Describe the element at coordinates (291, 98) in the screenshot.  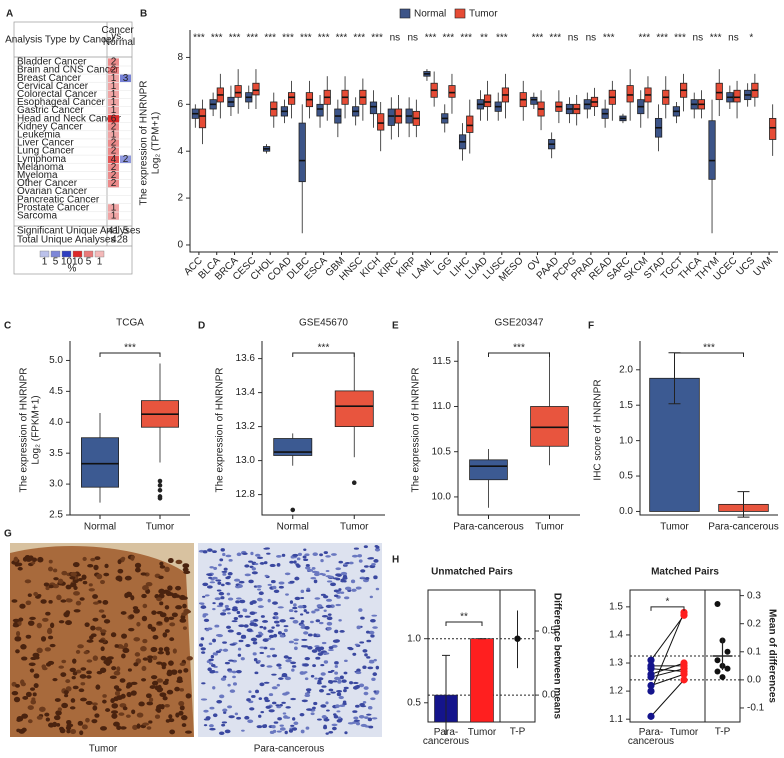
I see `box` at that location.